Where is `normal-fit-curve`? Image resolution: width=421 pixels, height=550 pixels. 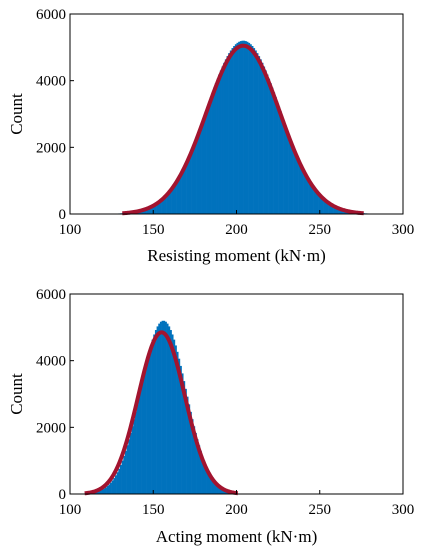 normal-fit-curve is located at coordinates (161, 413).